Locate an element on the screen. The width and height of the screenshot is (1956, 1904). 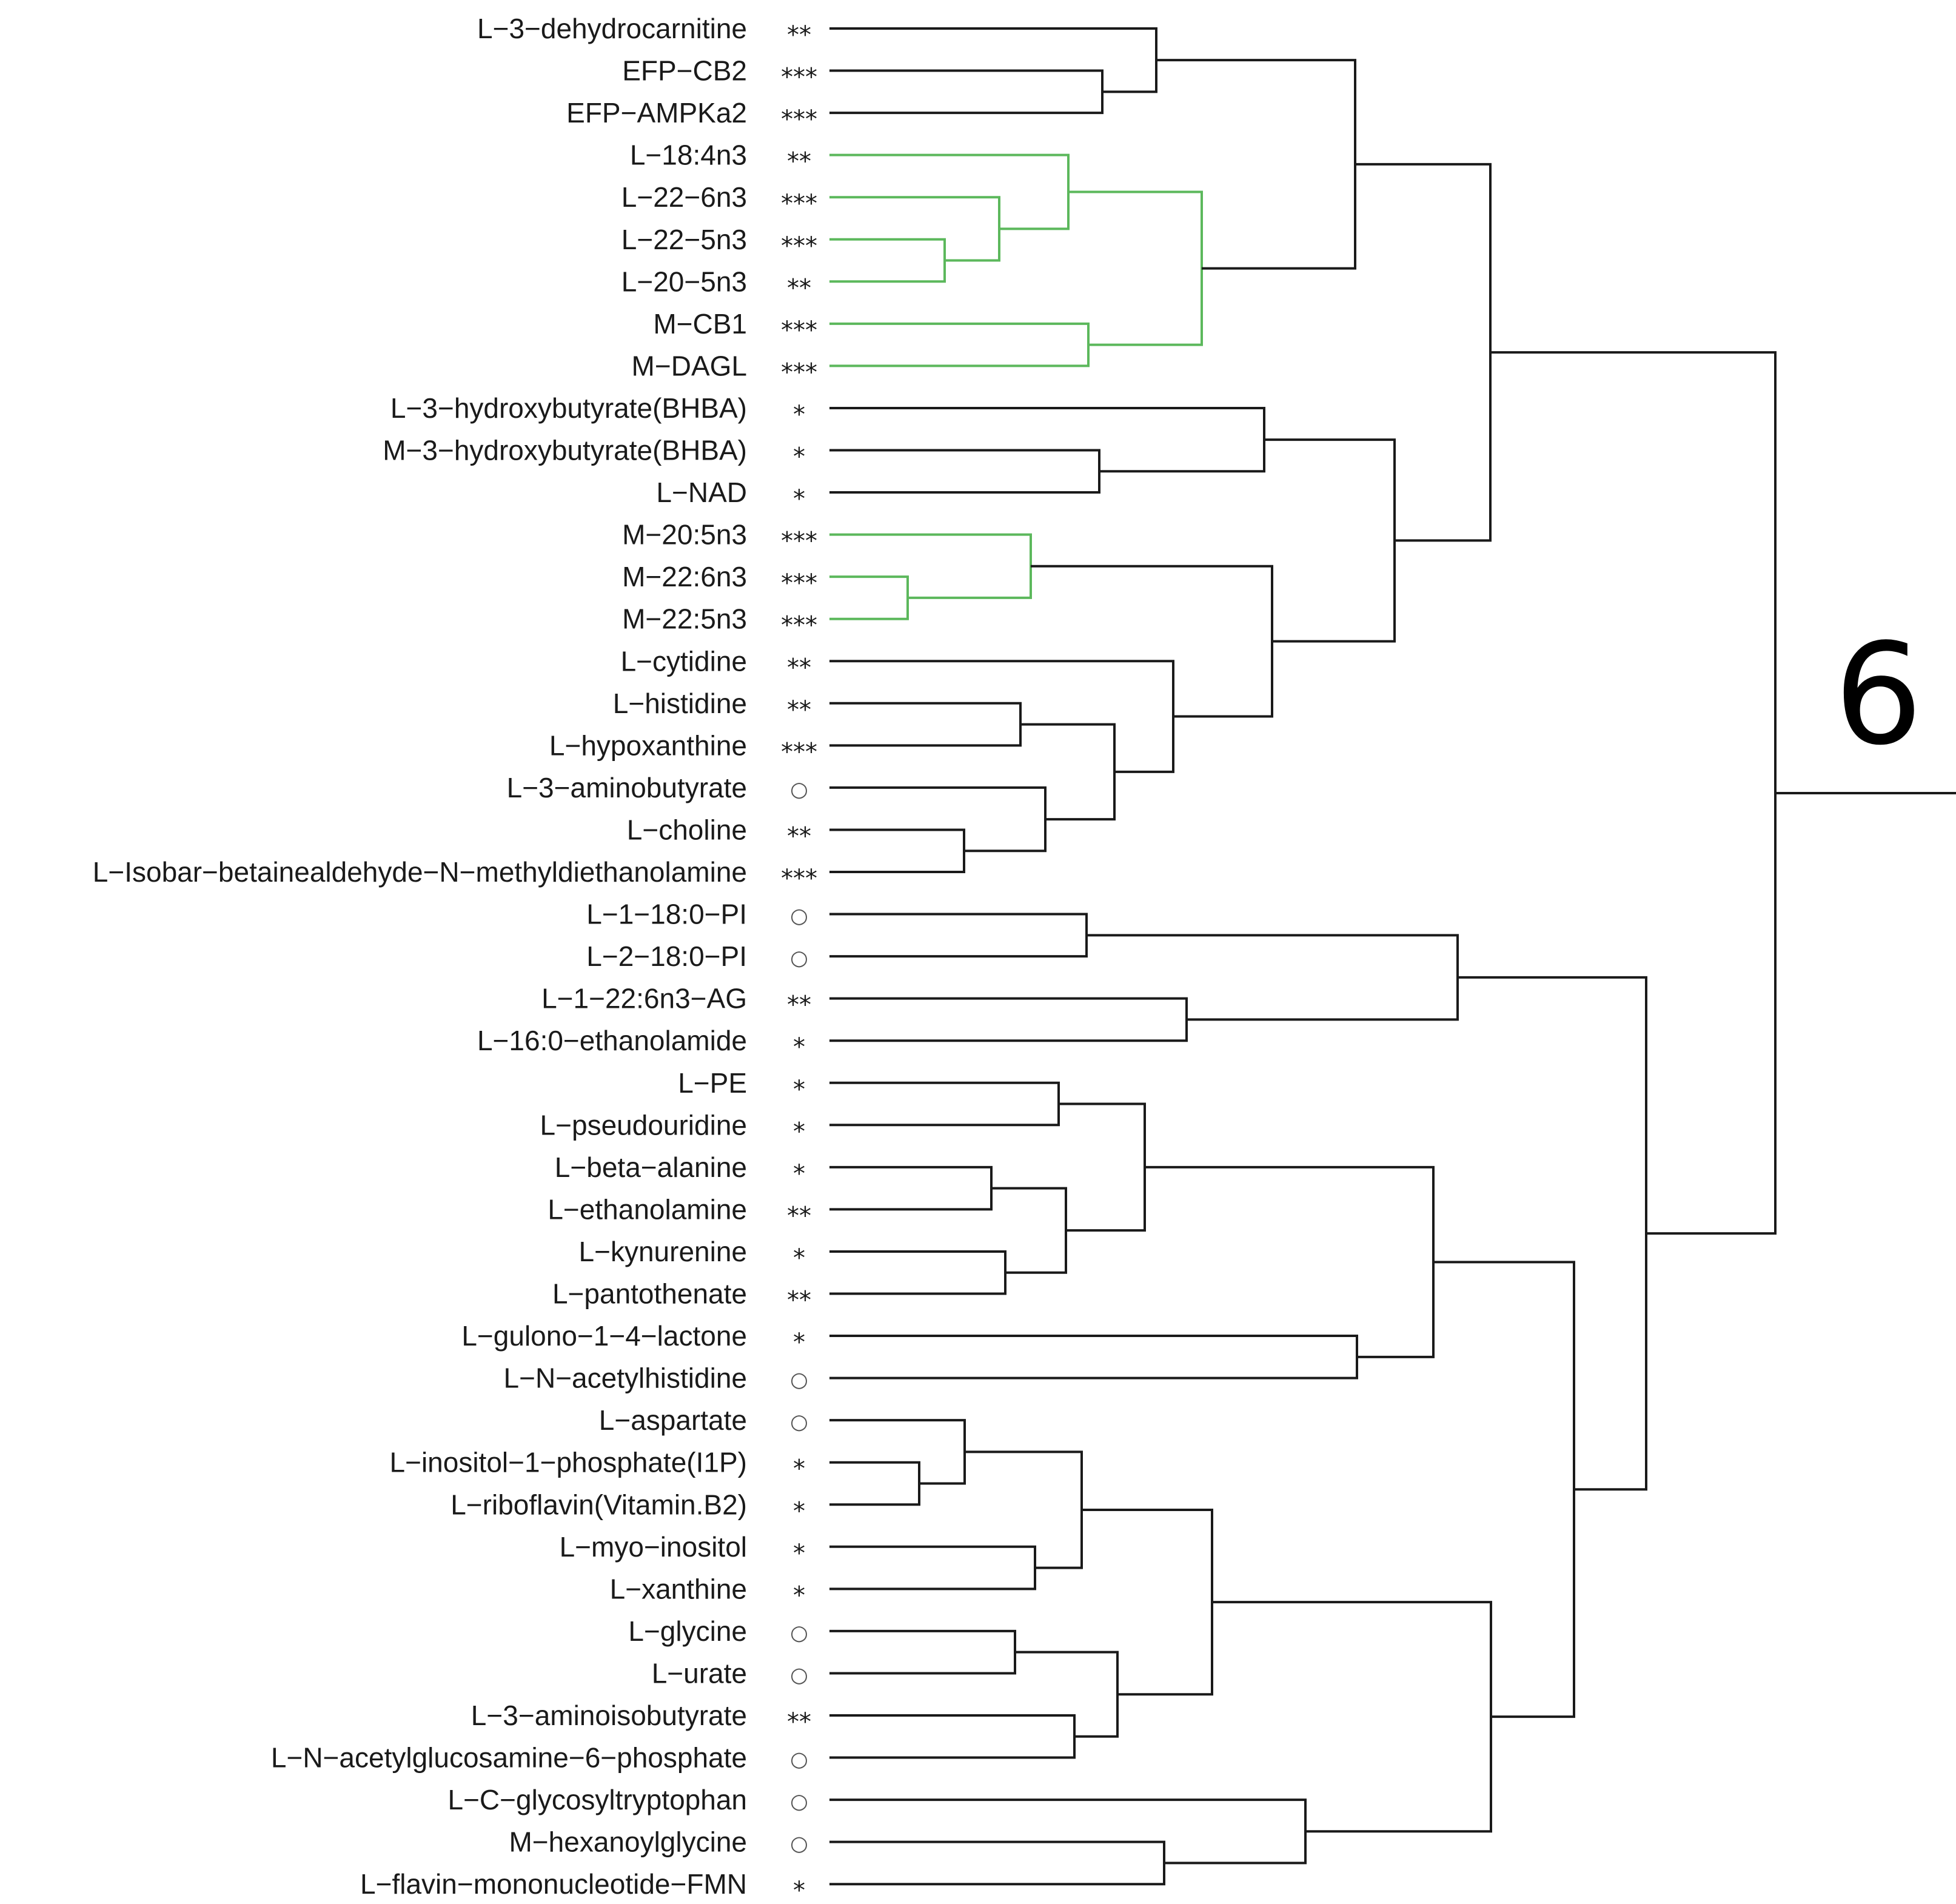
leaf-label: L−N−acetylhistidine is located at coordinates (625, 1378).